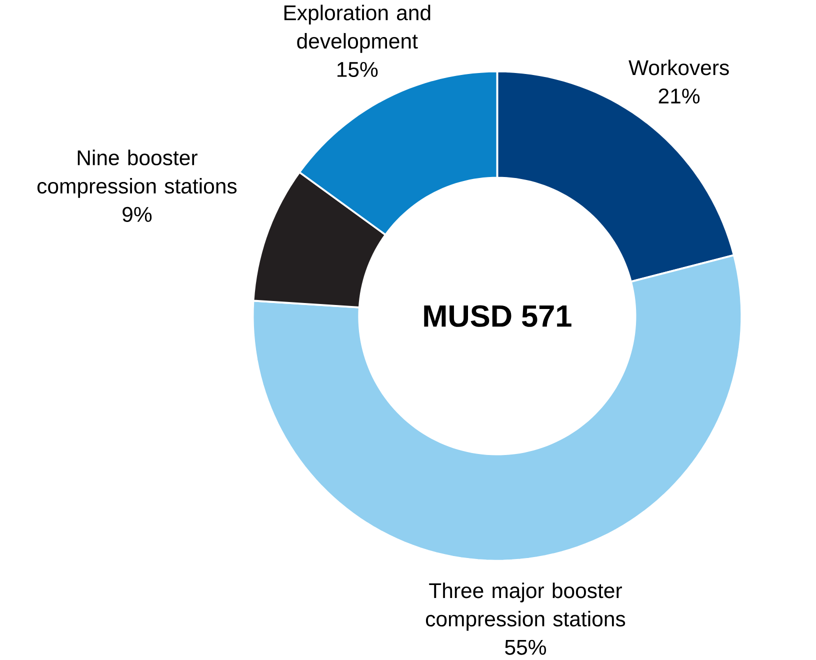  I want to click on data-label: 9%, so click(137, 214).